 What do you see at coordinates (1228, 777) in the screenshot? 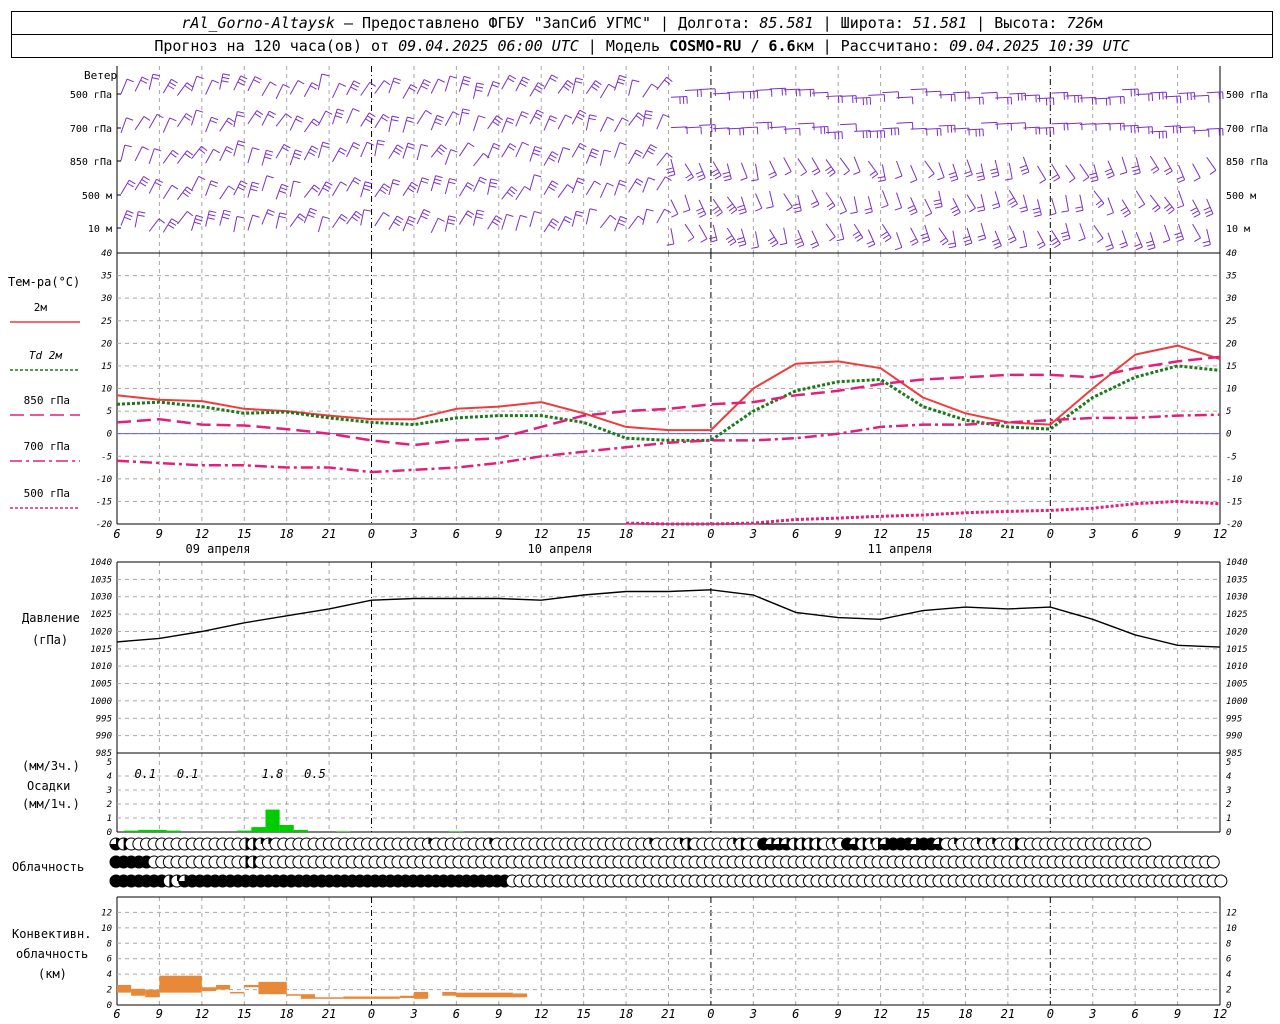
I see `precip-tick-right: 4` at bounding box center [1228, 777].